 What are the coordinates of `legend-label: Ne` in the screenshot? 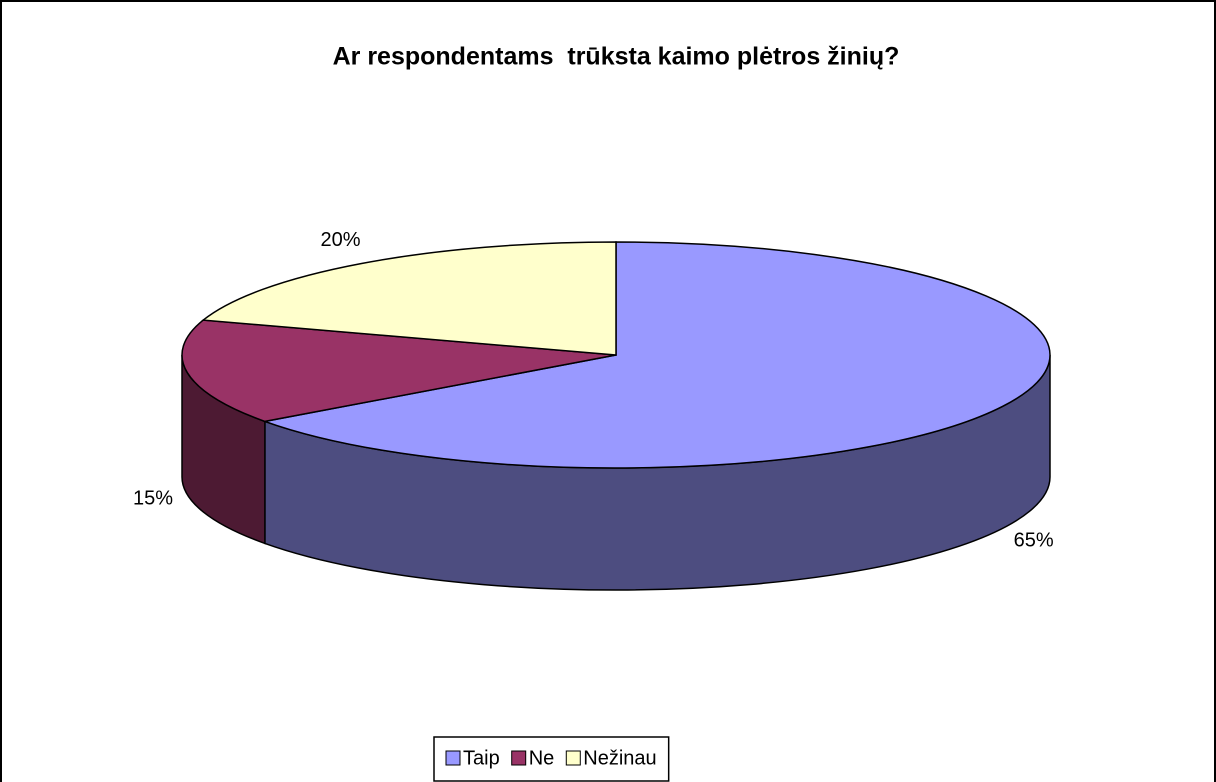 It's located at (542, 758).